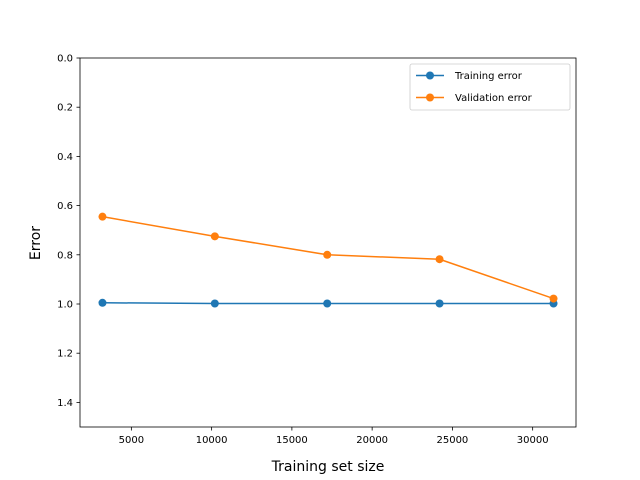  Describe the element at coordinates (292, 440) in the screenshot. I see `x-tick-label: 15000` at that location.